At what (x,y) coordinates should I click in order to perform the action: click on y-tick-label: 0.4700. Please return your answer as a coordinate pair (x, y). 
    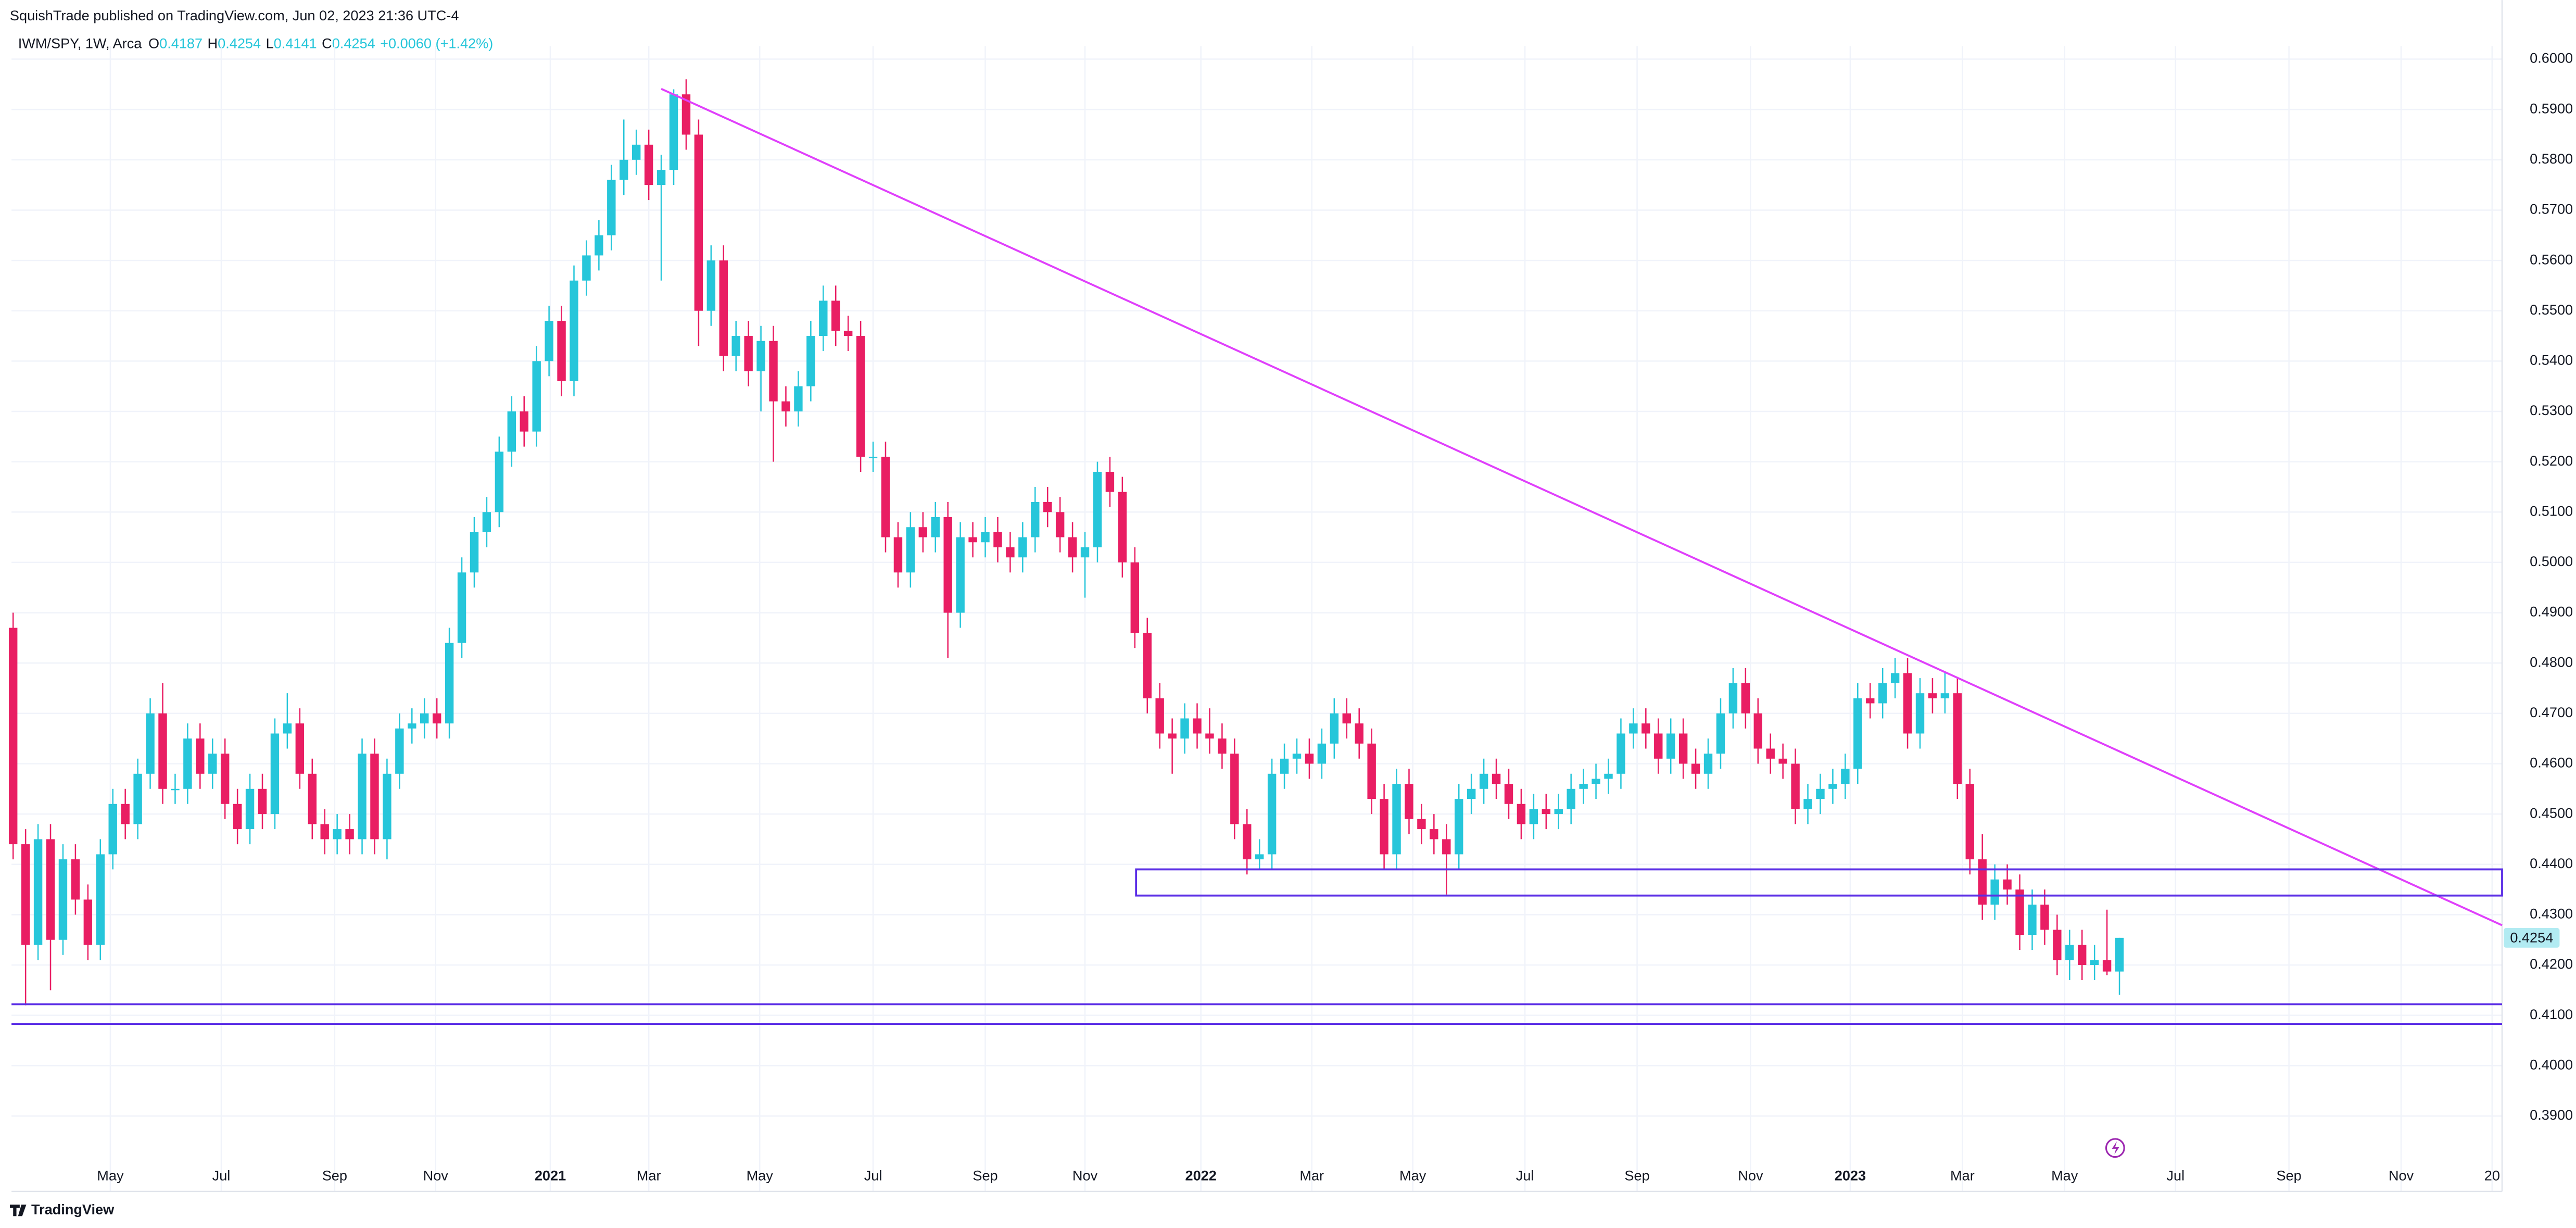
    Looking at the image, I should click on (2551, 712).